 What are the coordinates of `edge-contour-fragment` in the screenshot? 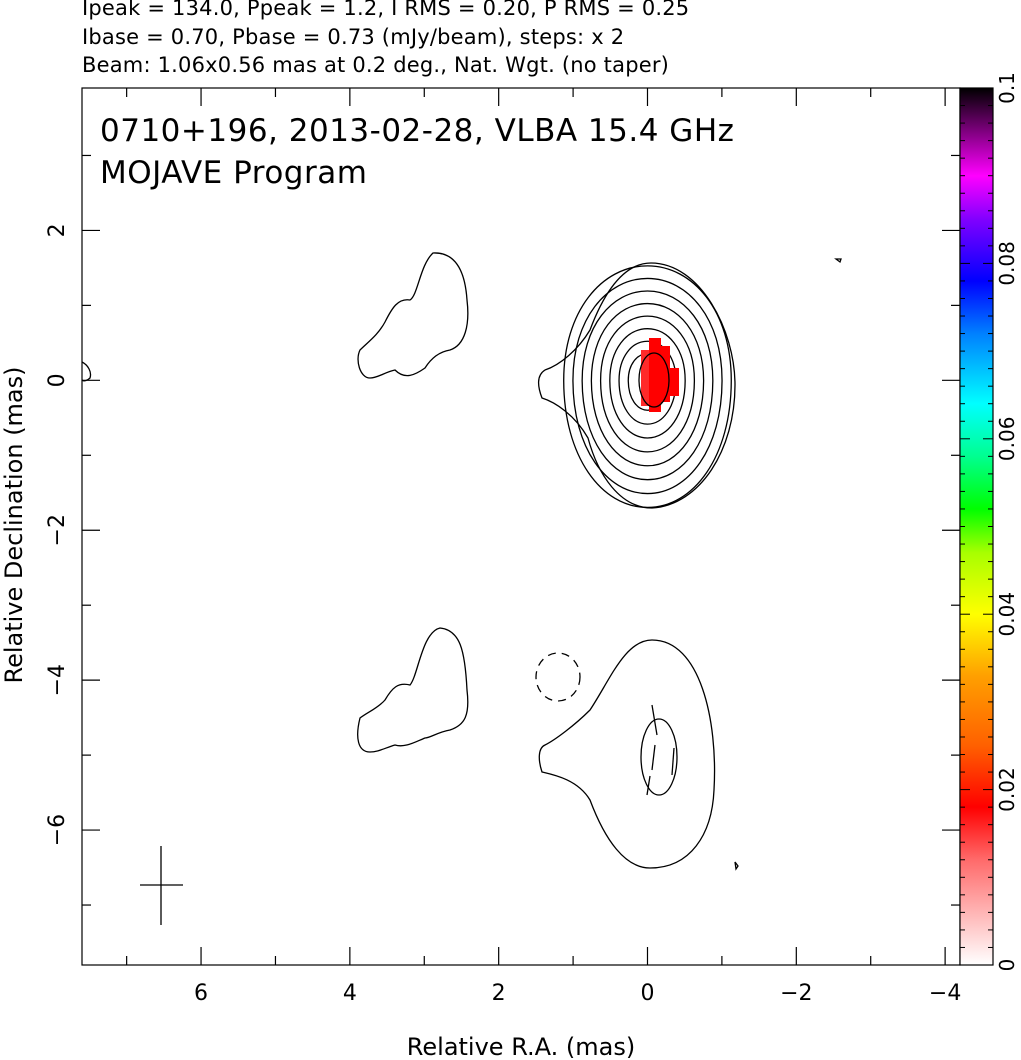 It's located at (87, 371).